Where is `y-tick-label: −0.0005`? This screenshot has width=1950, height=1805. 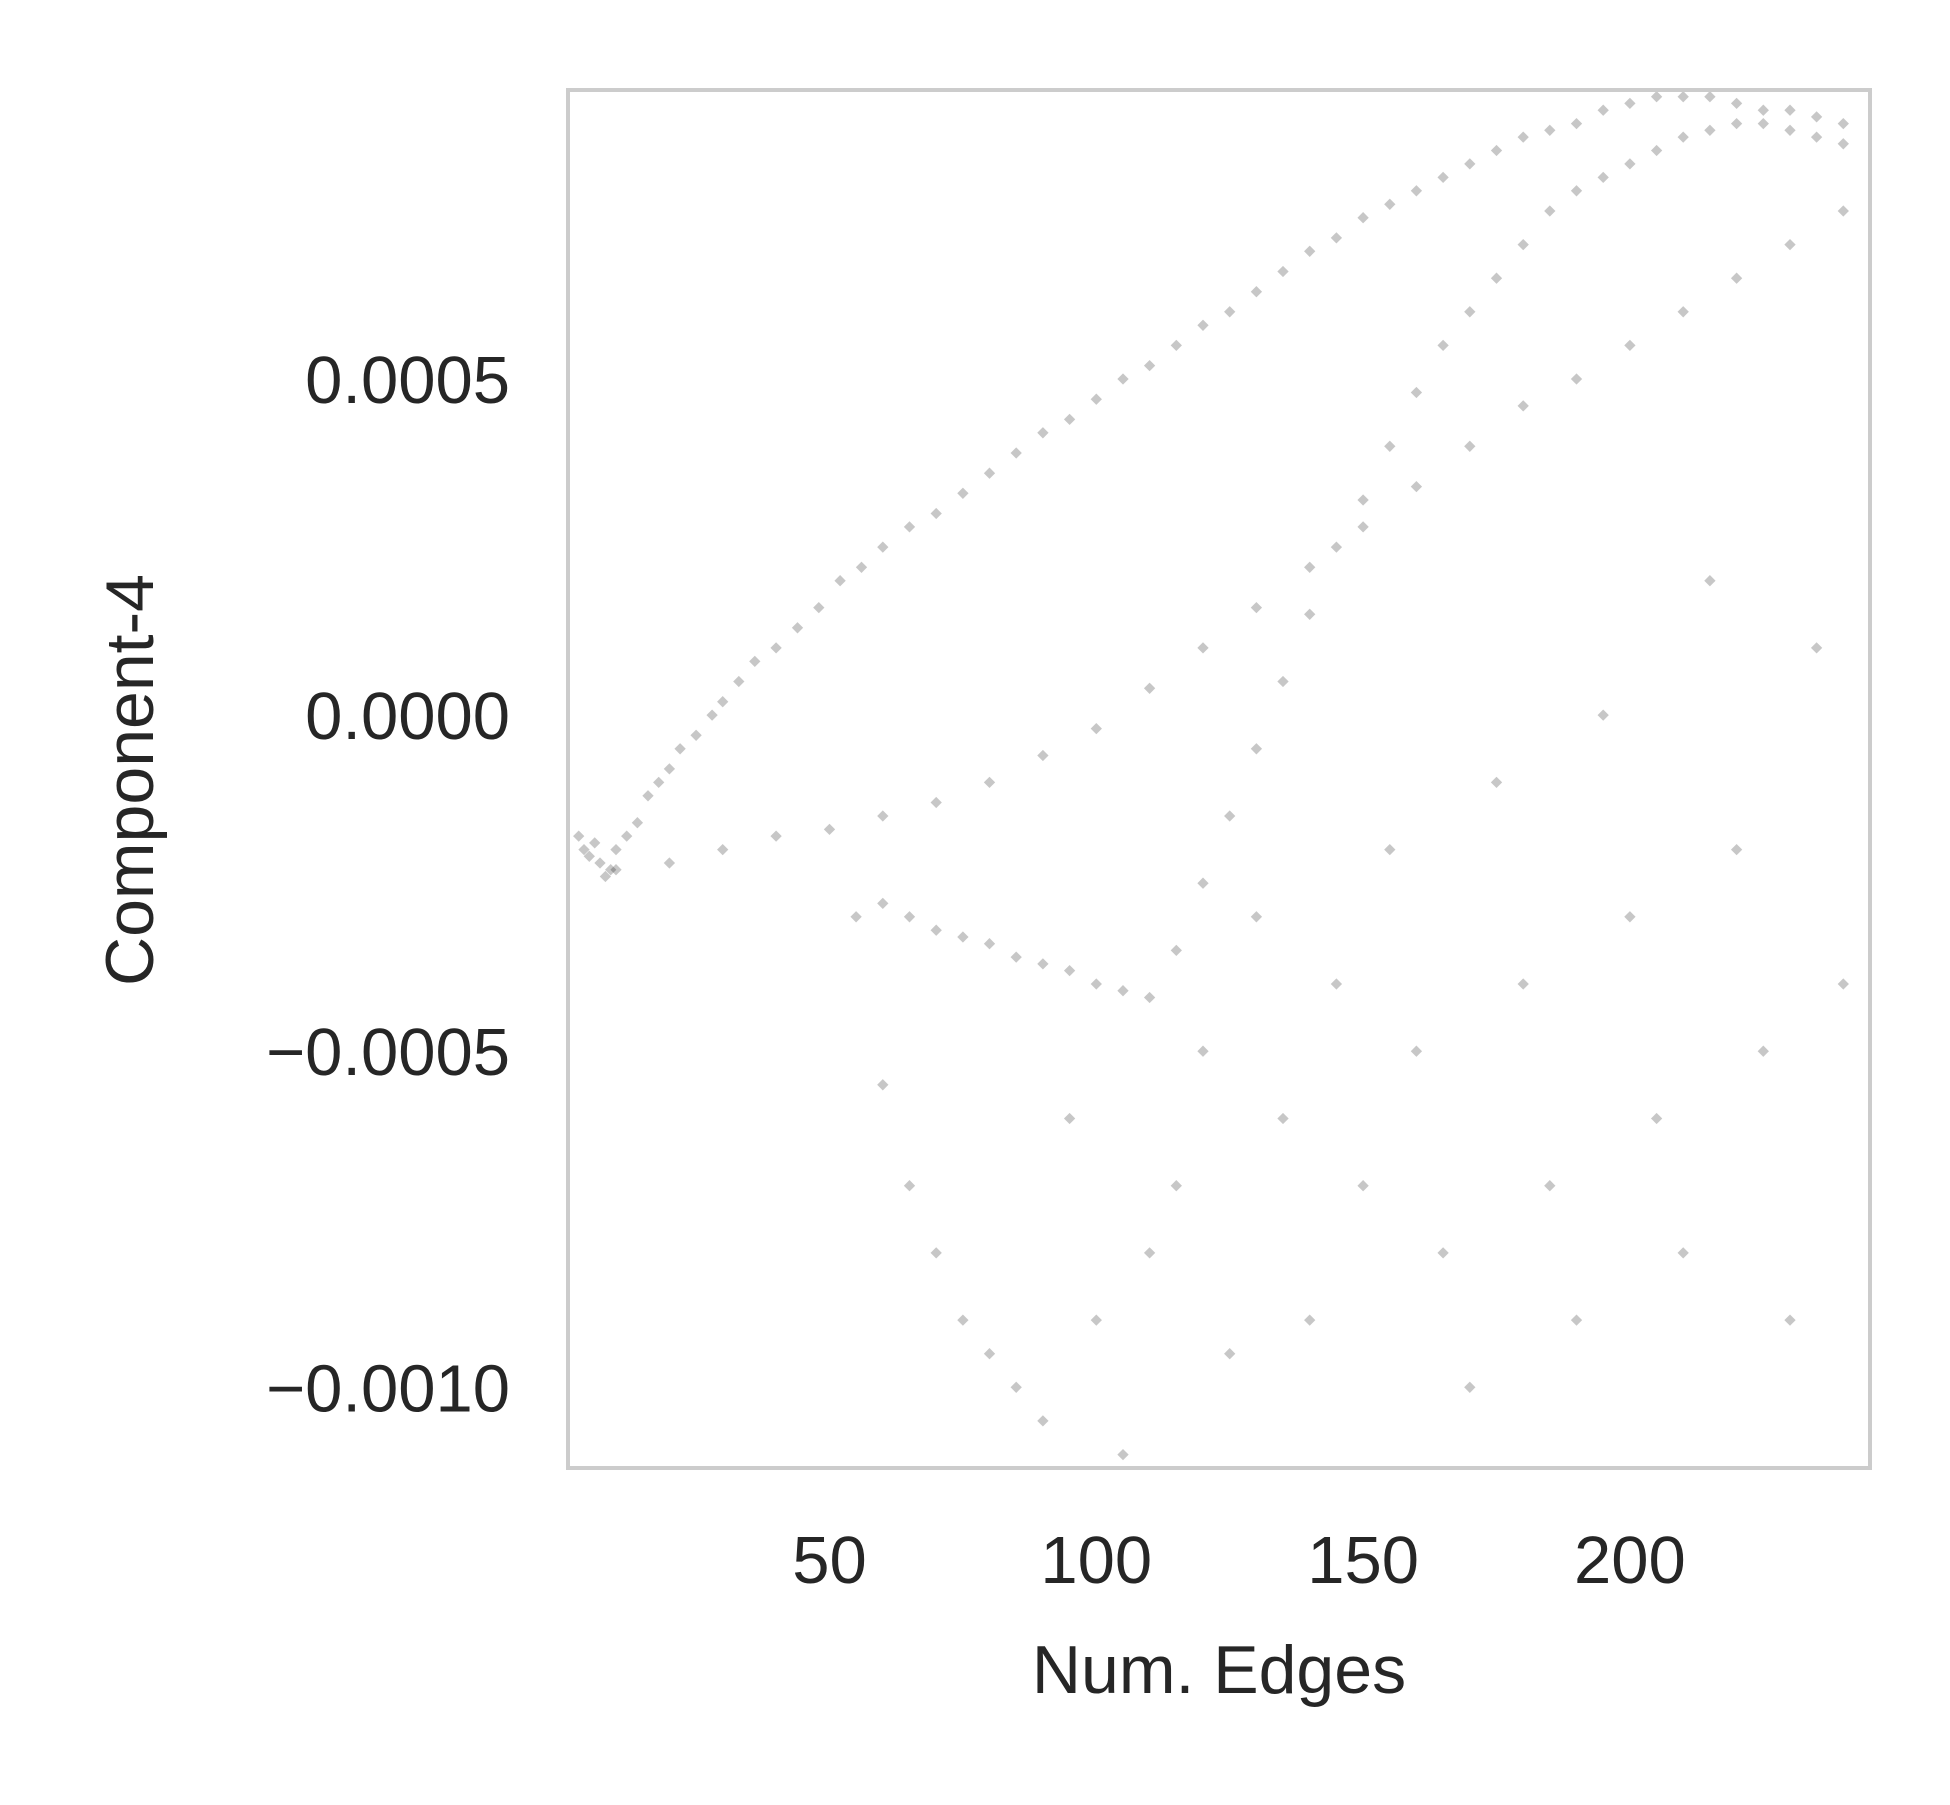
y-tick-label: −0.0005 is located at coordinates (388, 1052).